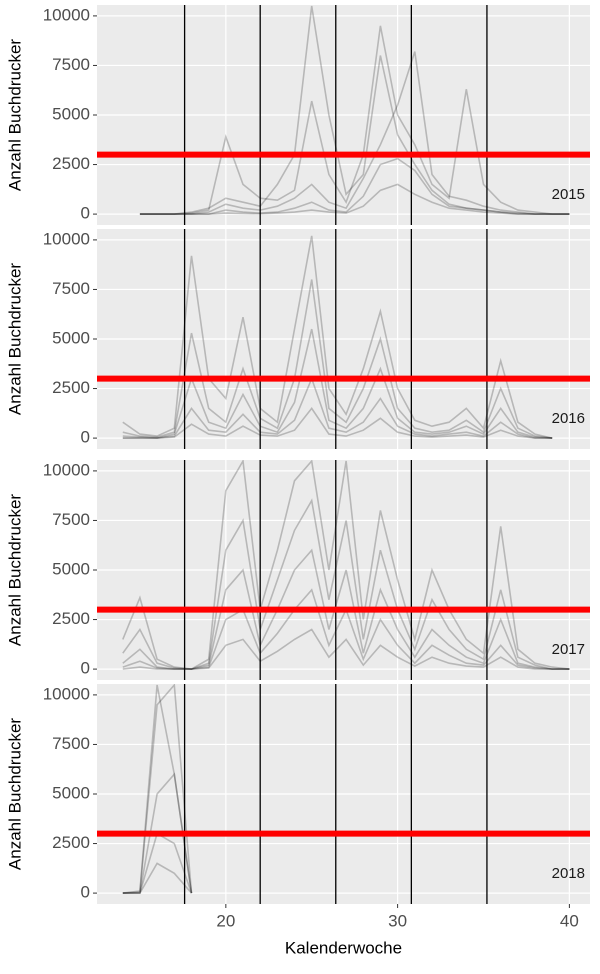 The width and height of the screenshot is (600, 974). I want to click on x-tick-label: 40, so click(569, 920).